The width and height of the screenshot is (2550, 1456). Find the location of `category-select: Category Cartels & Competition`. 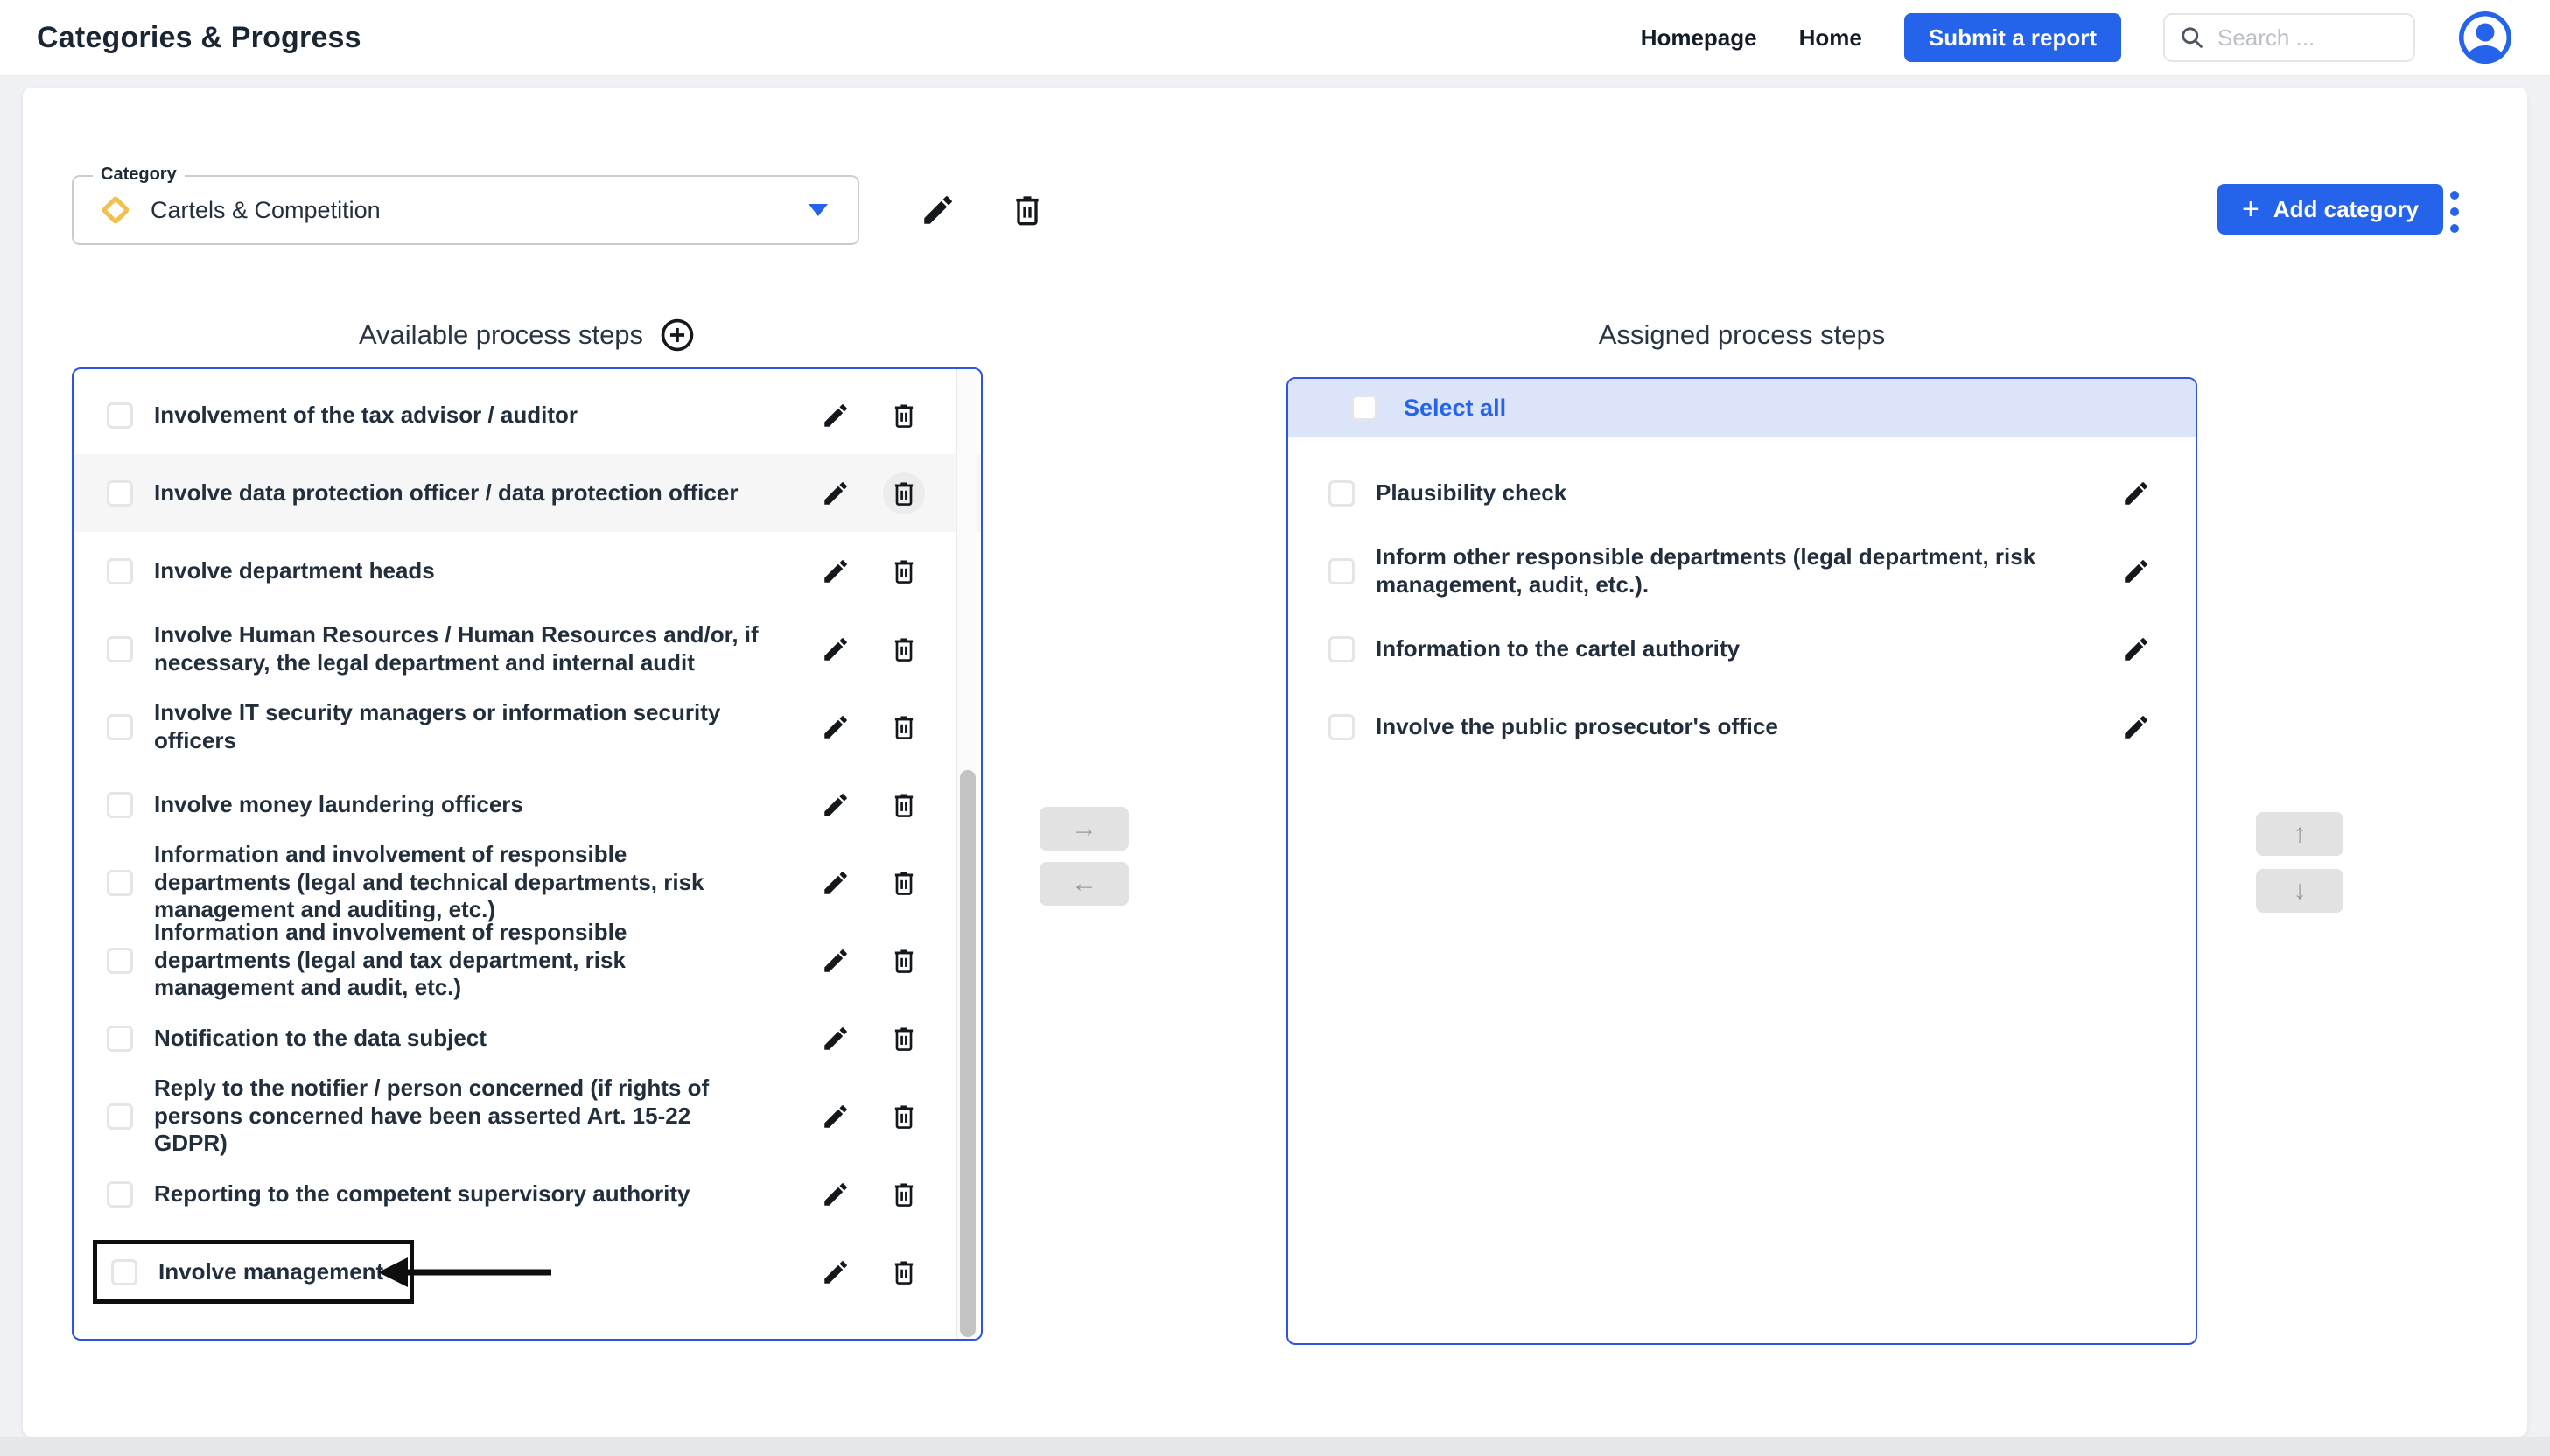

category-select: Category Cartels & Competition is located at coordinates (466, 204).